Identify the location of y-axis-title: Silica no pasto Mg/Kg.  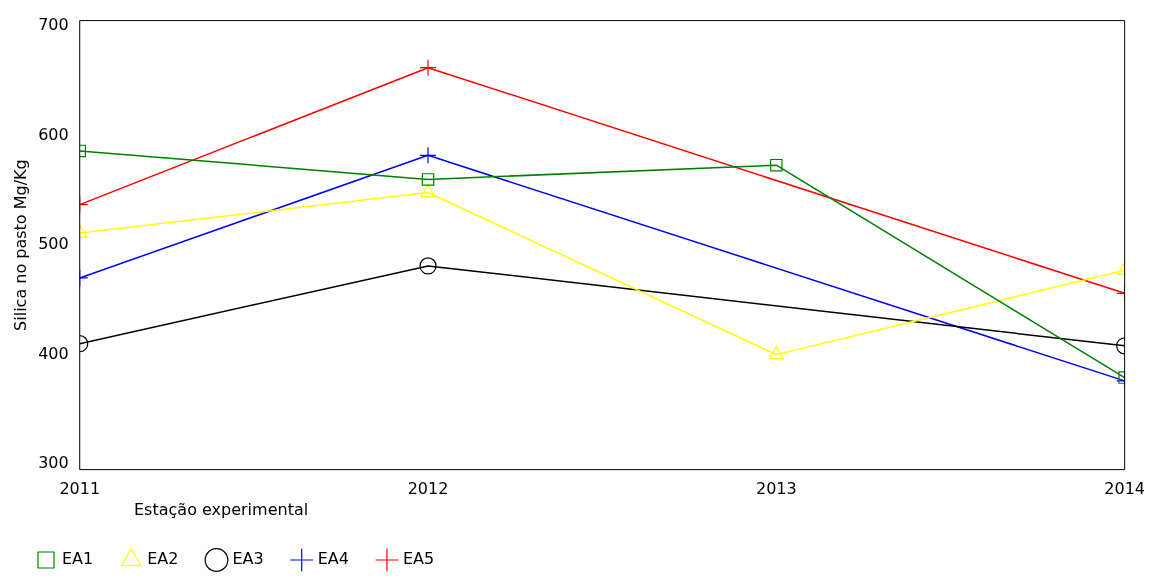
(20, 245).